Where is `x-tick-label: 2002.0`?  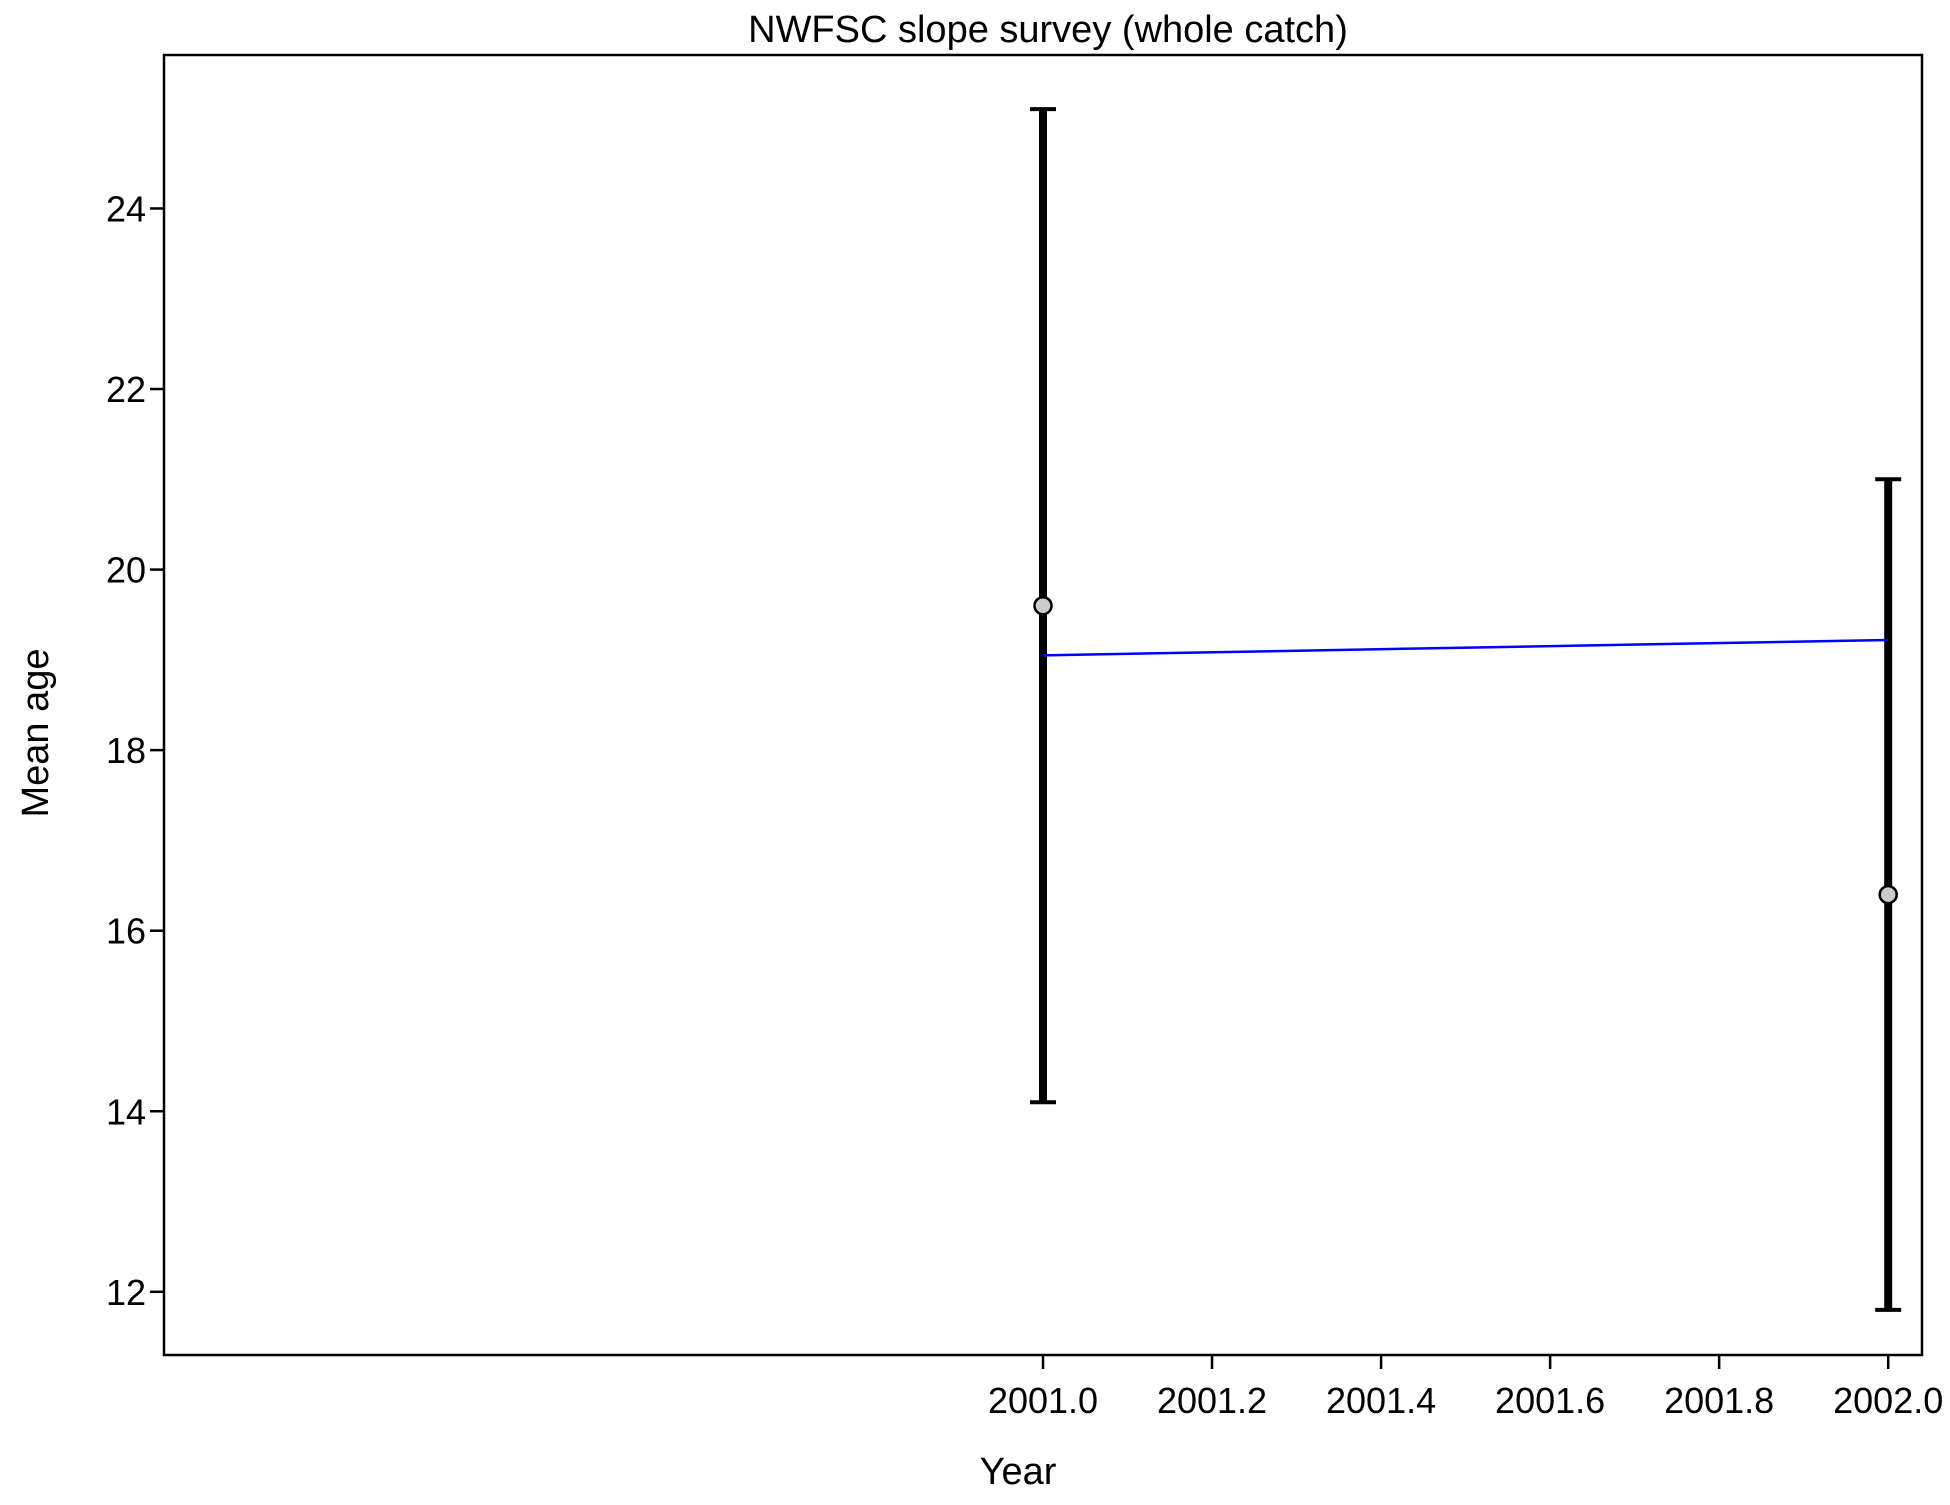
x-tick-label: 2002.0 is located at coordinates (1888, 1400).